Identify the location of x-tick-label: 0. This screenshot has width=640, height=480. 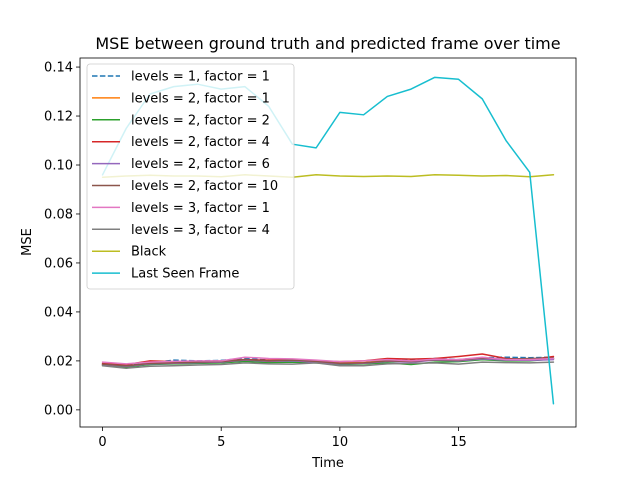
(102, 442).